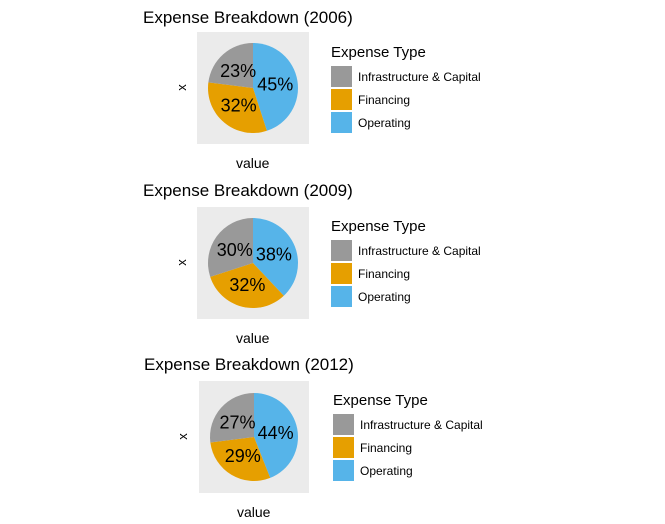 The height and width of the screenshot is (524, 665). I want to click on slice-label: 23%, so click(238, 71).